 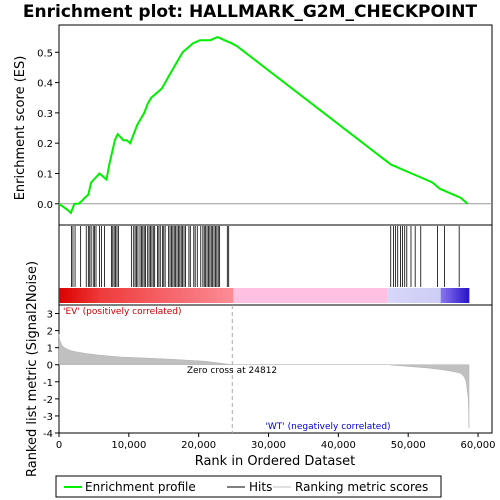 I want to click on es-y-tick-label: 0.0, so click(x=45, y=205).